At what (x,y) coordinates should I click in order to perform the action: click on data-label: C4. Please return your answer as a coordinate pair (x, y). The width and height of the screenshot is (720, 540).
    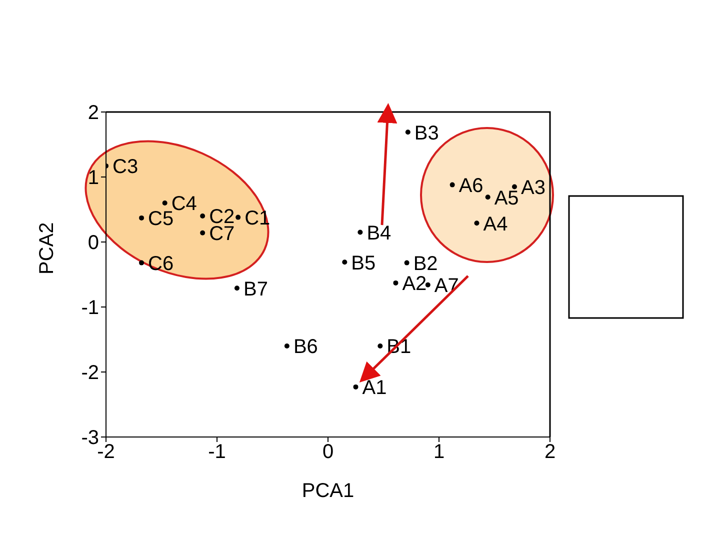
    Looking at the image, I should click on (184, 204).